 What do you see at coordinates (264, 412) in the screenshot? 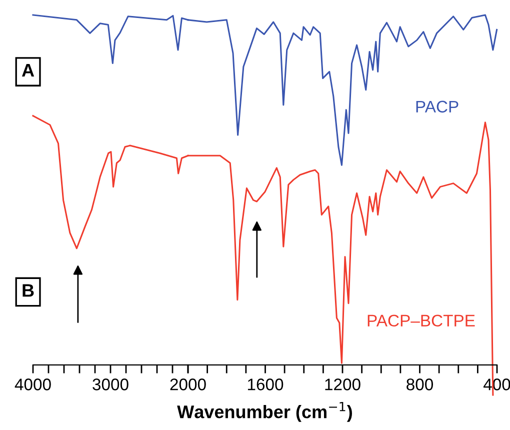
I see `x-axis-title: Wavenumber (cm$^{−1}$)` at bounding box center [264, 412].